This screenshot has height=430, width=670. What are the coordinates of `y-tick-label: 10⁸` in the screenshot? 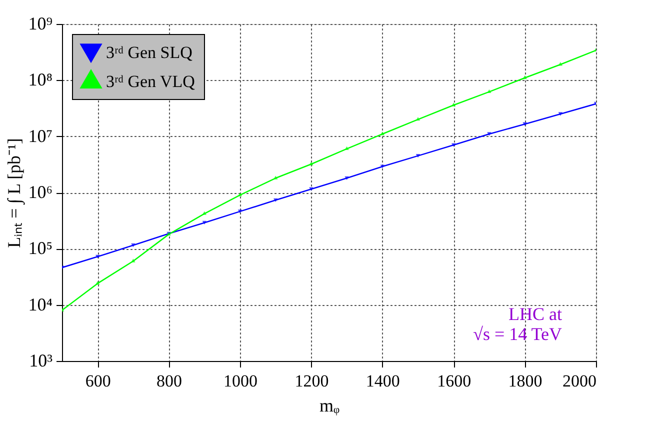 It's located at (40, 80).